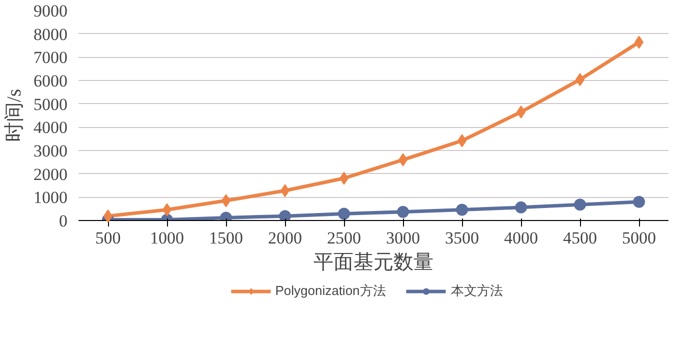  I want to click on x-axis-title: 平面基元数量, so click(374, 263).